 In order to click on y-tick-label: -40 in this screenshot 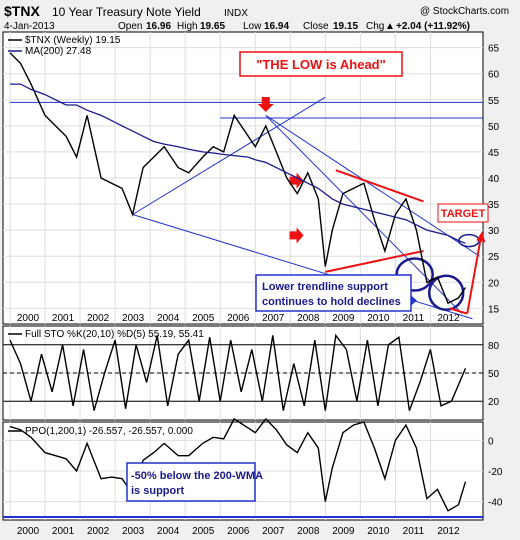, I will do `click(495, 503)`.